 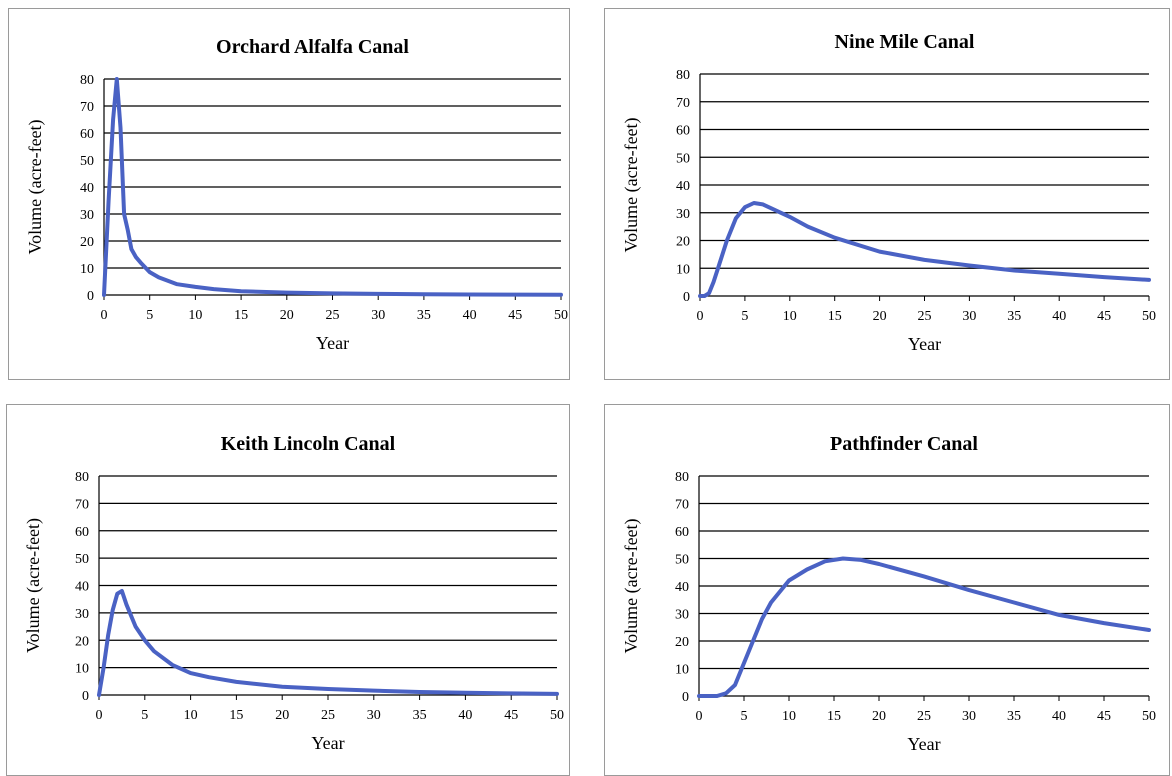 I want to click on chart-3-ytick-60: 60, so click(x=682, y=532).